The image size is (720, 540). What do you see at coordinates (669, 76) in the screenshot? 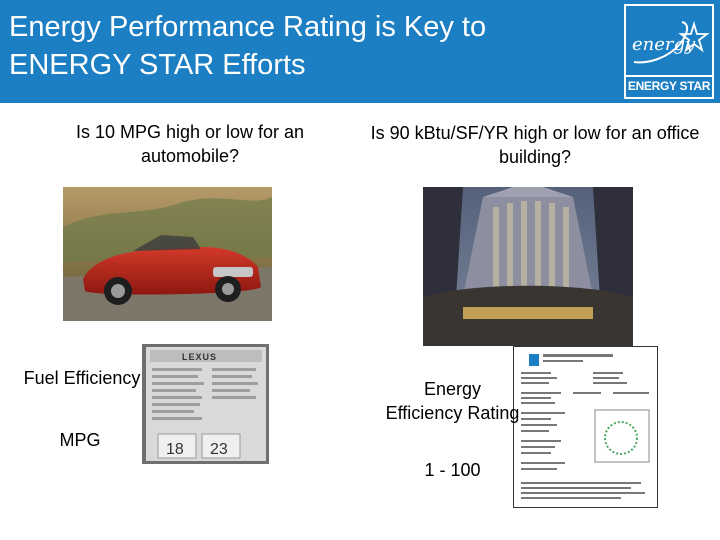
I see `logo-divider` at bounding box center [669, 76].